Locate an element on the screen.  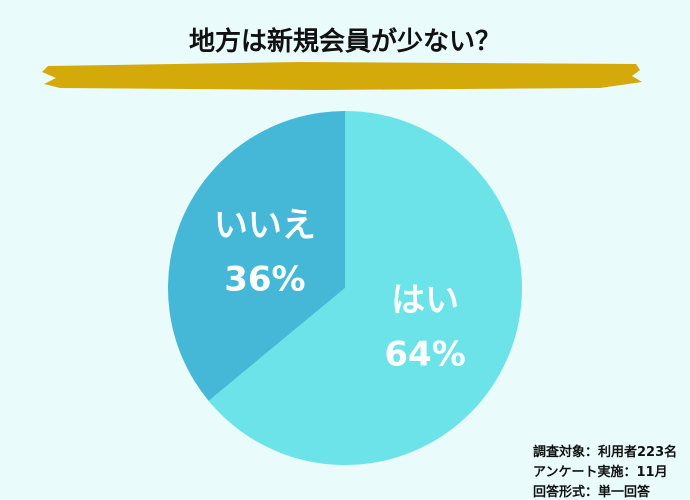
slice-category: いいえ is located at coordinates (265, 225).